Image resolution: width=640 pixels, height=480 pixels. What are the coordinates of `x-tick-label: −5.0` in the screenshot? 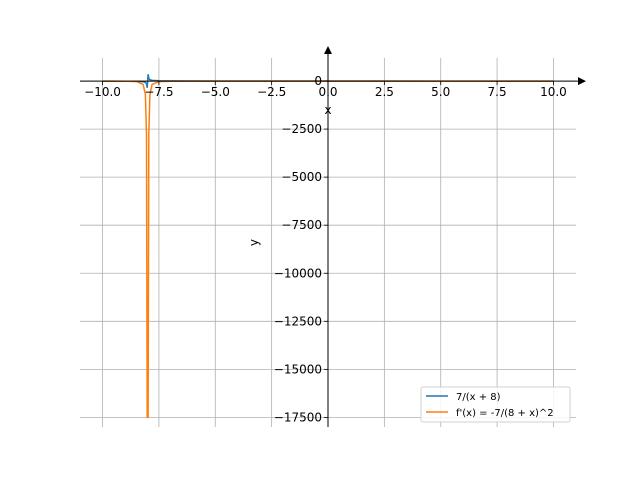 It's located at (215, 92).